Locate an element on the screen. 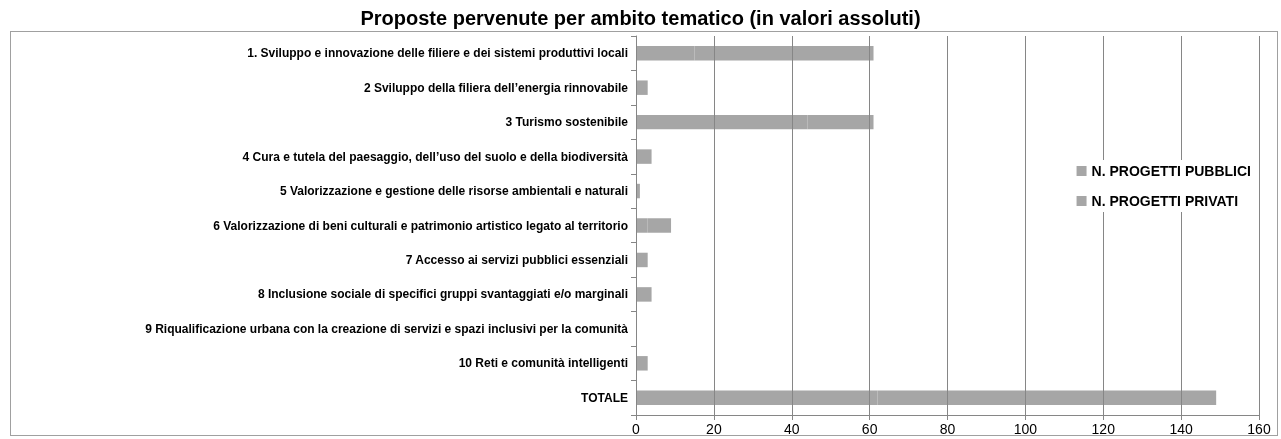 The image size is (1281, 439). x-tick-label: 0 is located at coordinates (636, 429).